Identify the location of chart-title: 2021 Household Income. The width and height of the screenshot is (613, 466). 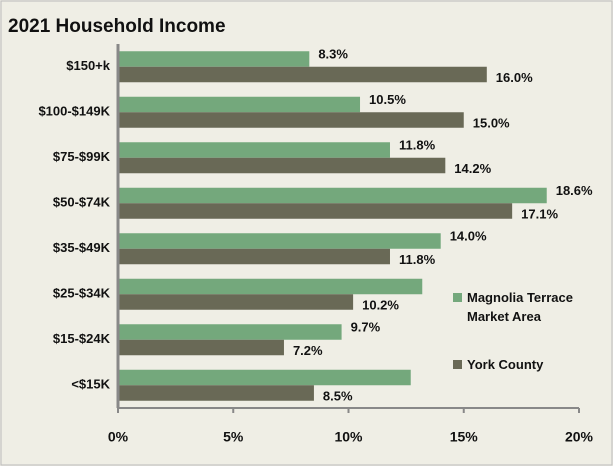
(117, 26).